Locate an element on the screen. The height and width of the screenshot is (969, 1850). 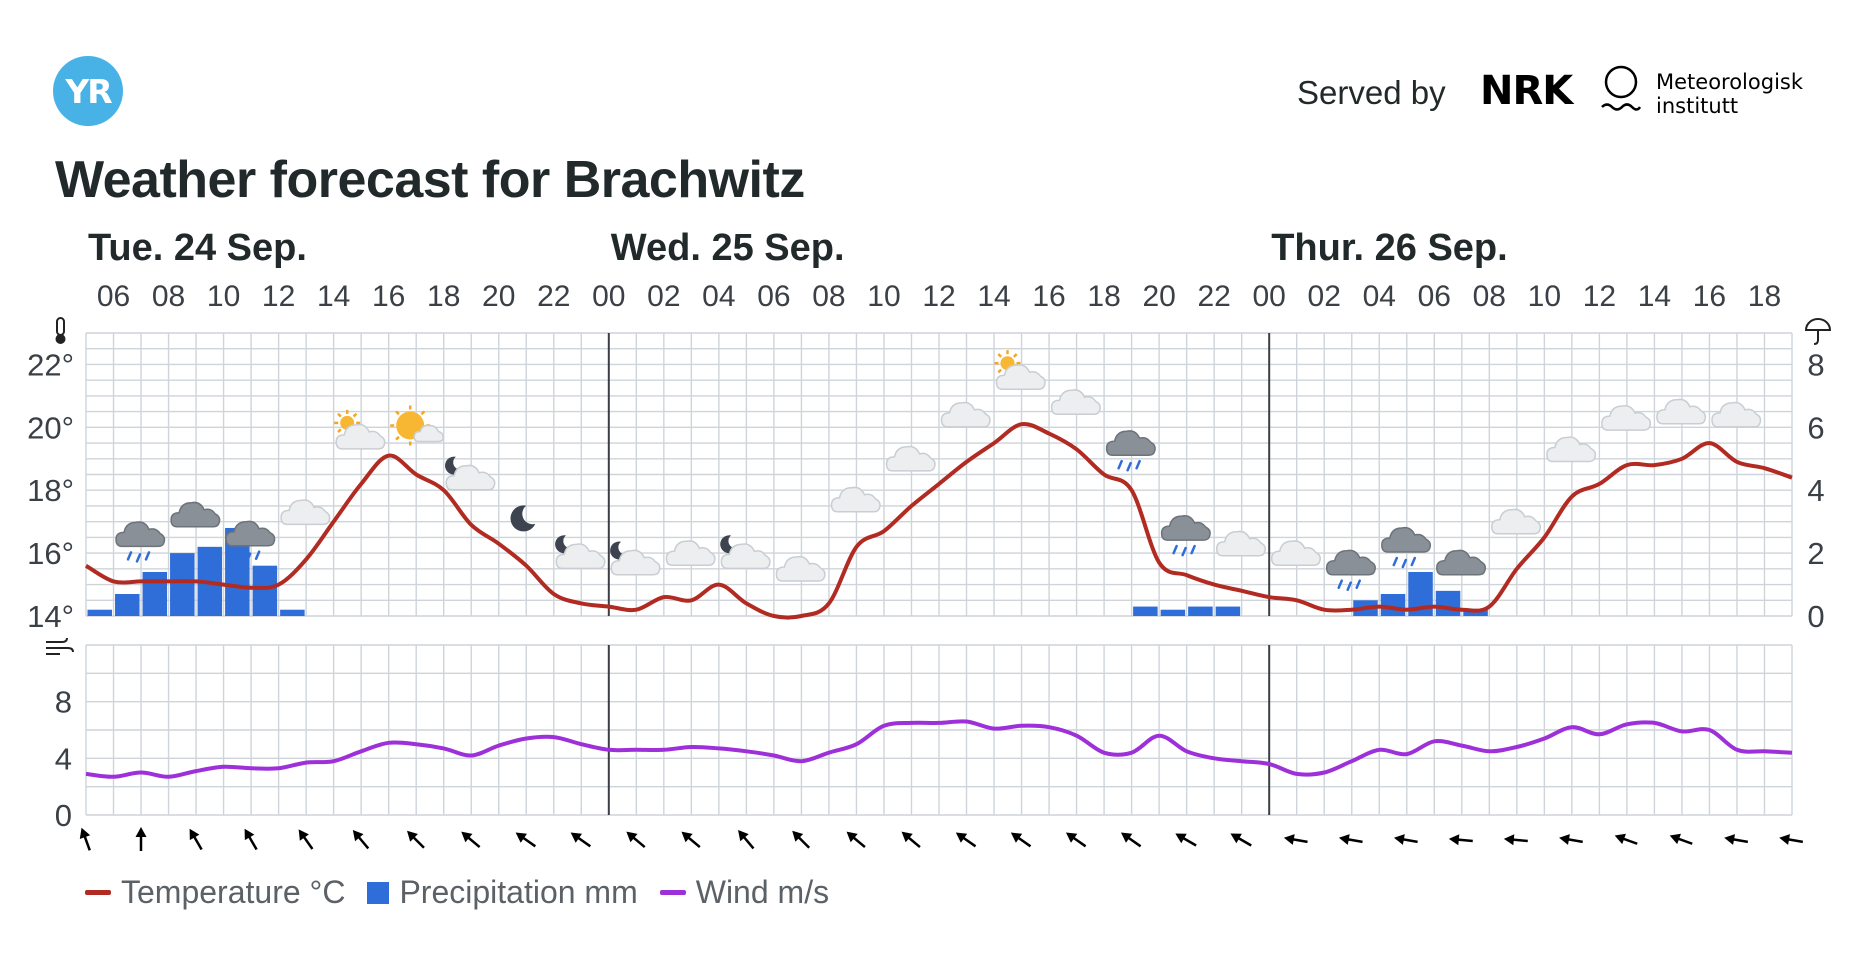
legend-wind: Wind m/s is located at coordinates (744, 892).